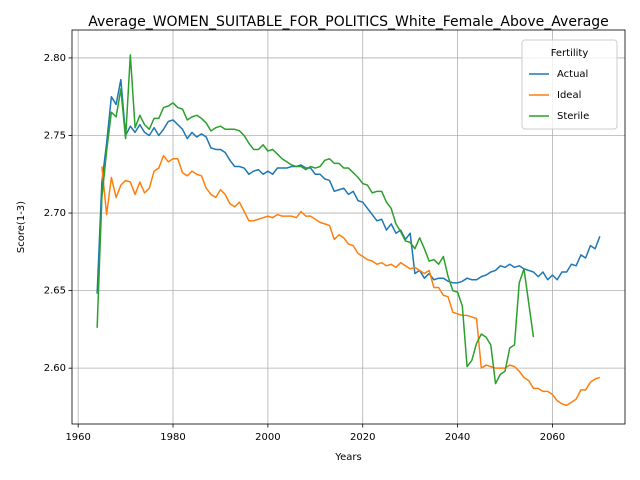  I want to click on x-tick-label: 2040, so click(457, 437).